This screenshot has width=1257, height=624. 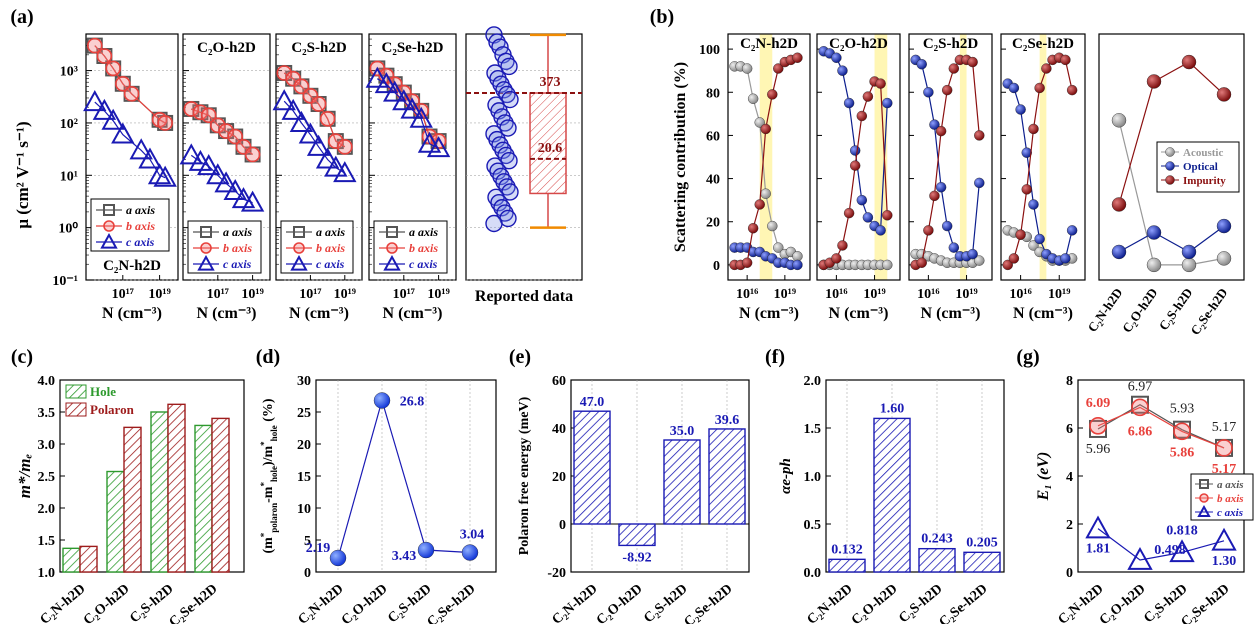 I want to click on ylabel-d: (m*polaron-m*hole)/m*hole (%), so click(x=269, y=475).